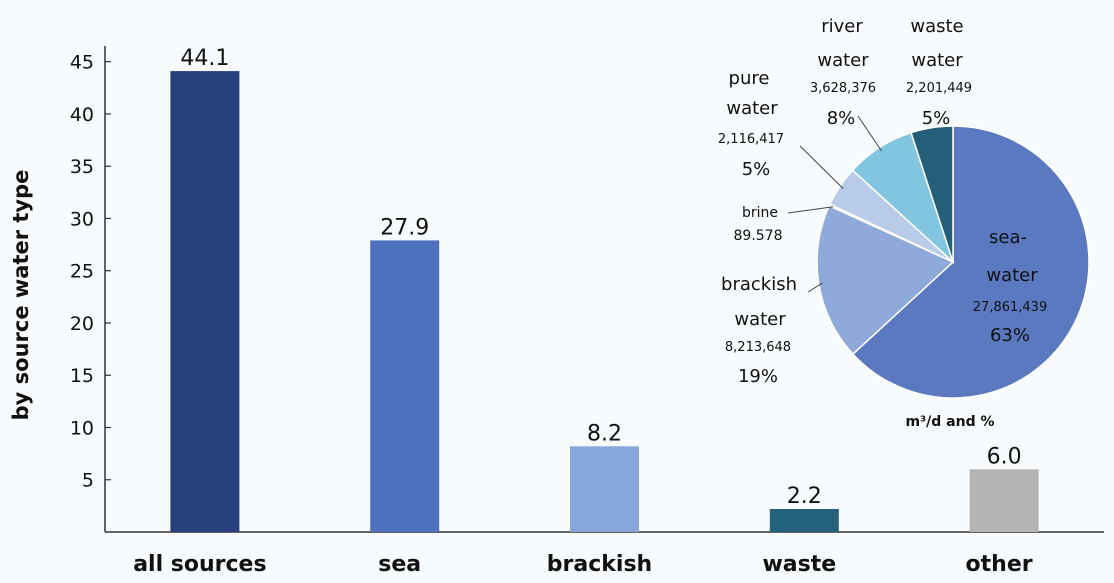  I want to click on pie-label-value: 2,116,417, so click(751, 139).